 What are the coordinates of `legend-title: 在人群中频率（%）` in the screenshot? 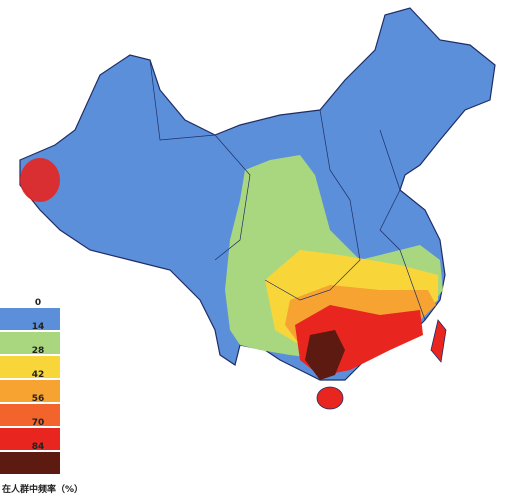 It's located at (42, 489).